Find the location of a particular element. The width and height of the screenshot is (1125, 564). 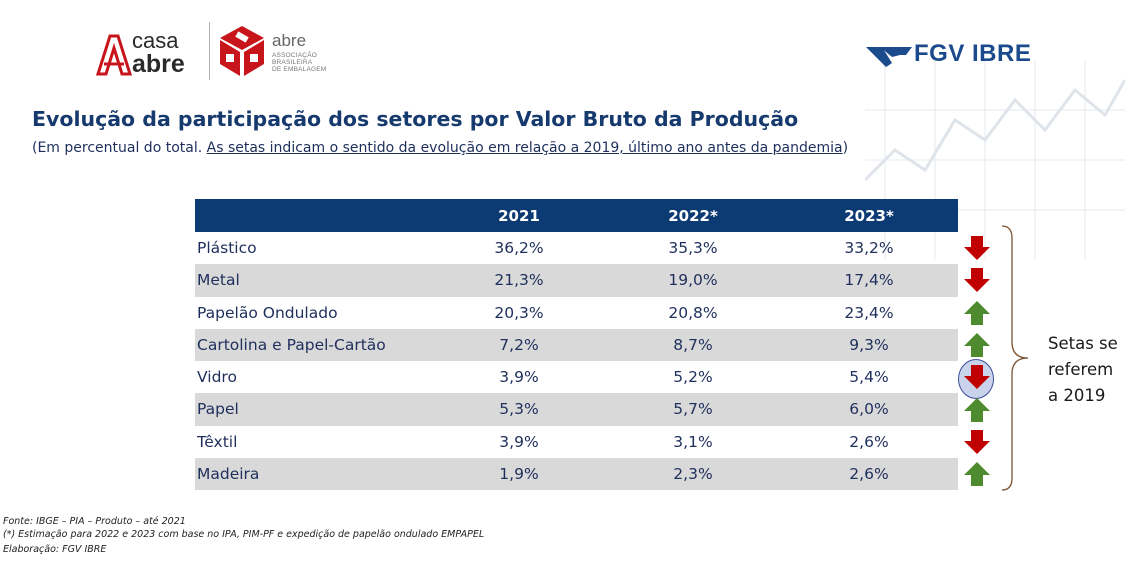

footer-elaboration: Elaboração: FGV IBRE is located at coordinates (55, 549).